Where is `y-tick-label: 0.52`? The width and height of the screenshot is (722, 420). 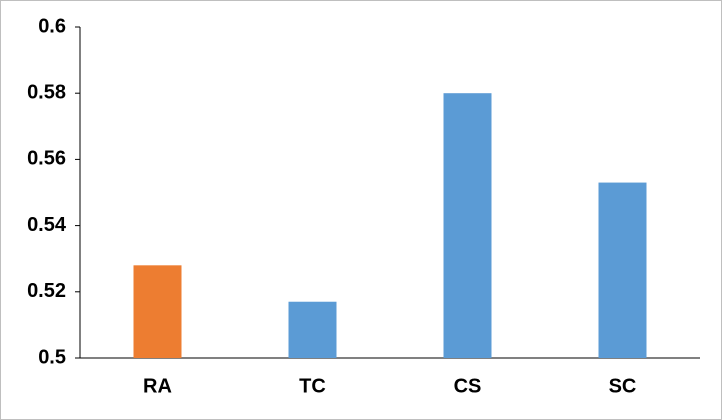 y-tick-label: 0.52 is located at coordinates (46, 291).